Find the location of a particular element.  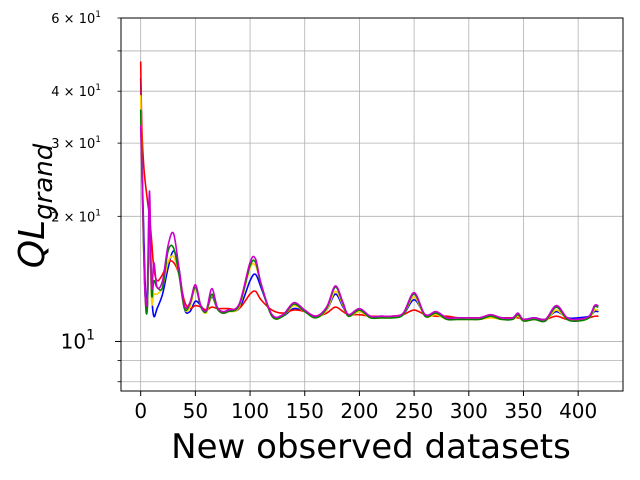

x-tick-label: 100 is located at coordinates (250, 411).